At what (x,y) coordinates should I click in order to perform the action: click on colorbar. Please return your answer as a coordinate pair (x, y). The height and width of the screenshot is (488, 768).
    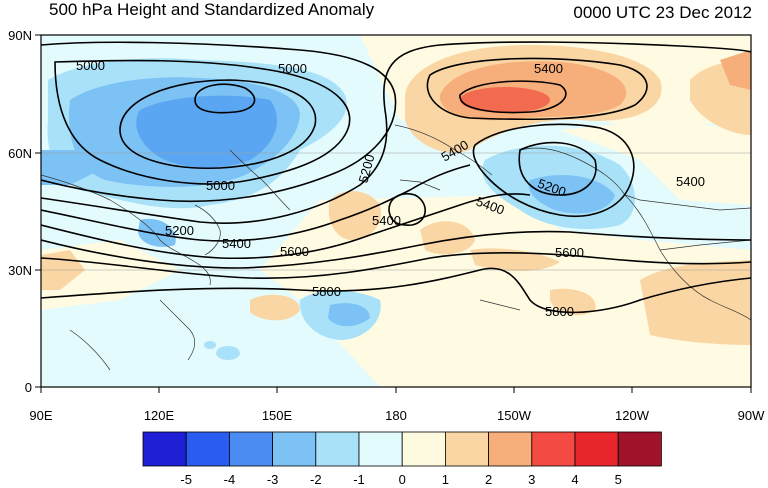
    Looking at the image, I should click on (402, 449).